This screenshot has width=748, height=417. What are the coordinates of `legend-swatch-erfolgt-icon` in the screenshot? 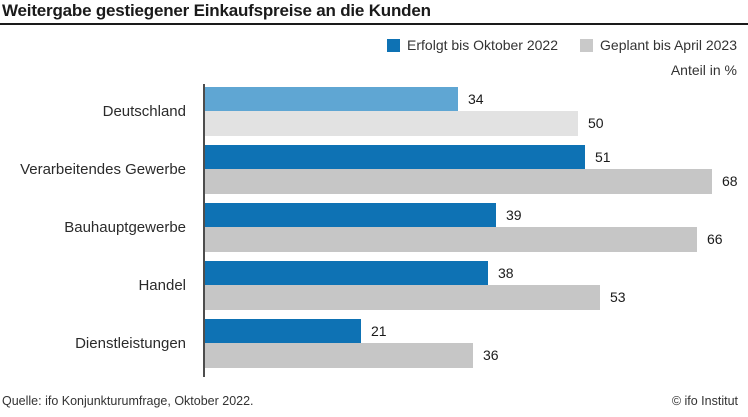 It's located at (394, 45).